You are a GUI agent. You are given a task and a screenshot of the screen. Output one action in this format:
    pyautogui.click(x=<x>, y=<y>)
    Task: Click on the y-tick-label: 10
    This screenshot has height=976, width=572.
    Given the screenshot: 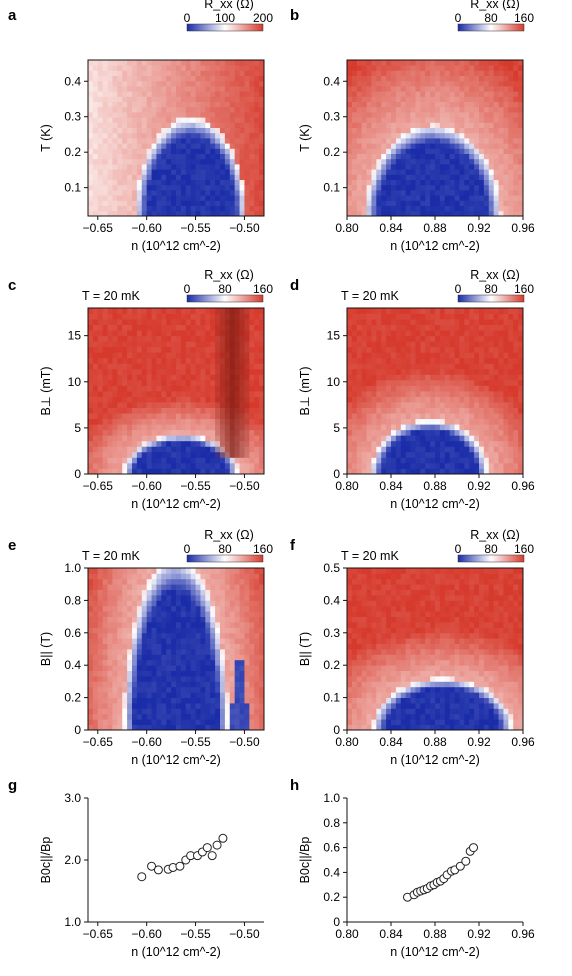 What is the action you would take?
    pyautogui.click(x=334, y=382)
    